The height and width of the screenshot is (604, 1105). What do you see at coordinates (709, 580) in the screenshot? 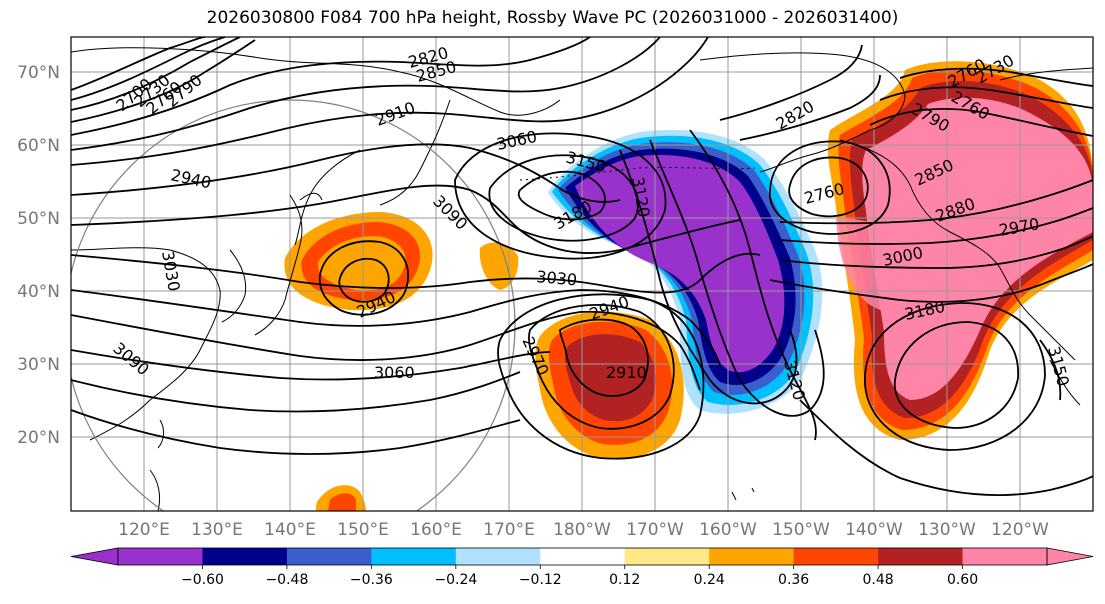
I see `colorbar-tick-label: 0.24` at bounding box center [709, 580].